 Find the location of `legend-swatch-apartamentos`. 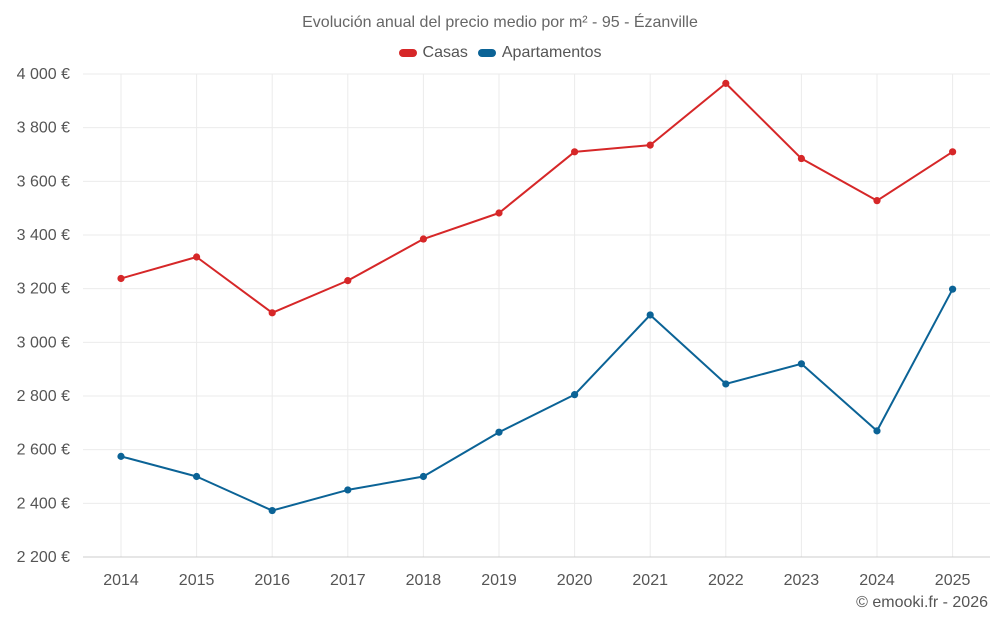

legend-swatch-apartamentos is located at coordinates (486, 53).